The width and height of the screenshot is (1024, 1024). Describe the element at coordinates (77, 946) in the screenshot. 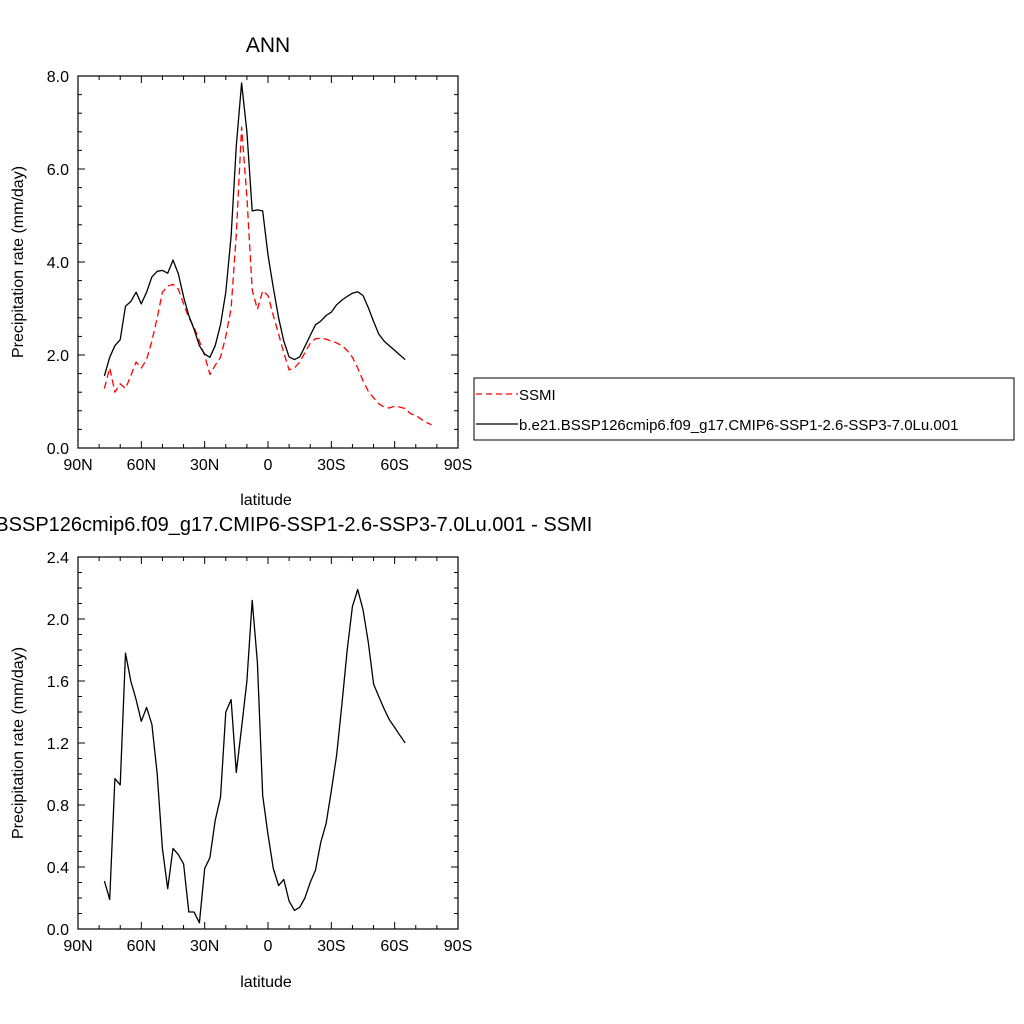

I see `bottom-xtick-label: 90N` at that location.